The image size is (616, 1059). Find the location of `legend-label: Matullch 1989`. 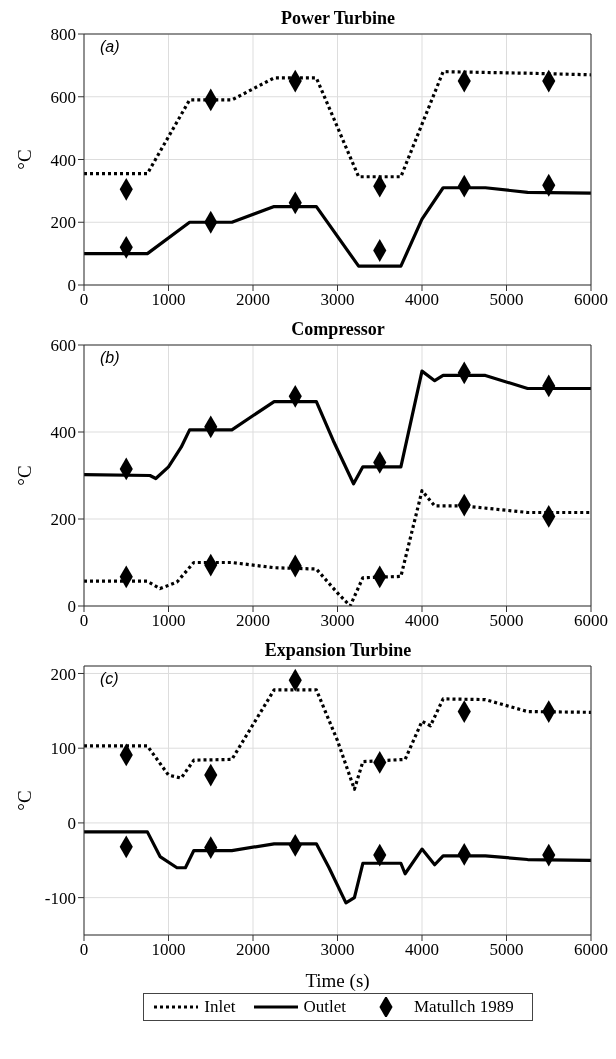

legend-label: Matullch 1989 is located at coordinates (464, 1007).